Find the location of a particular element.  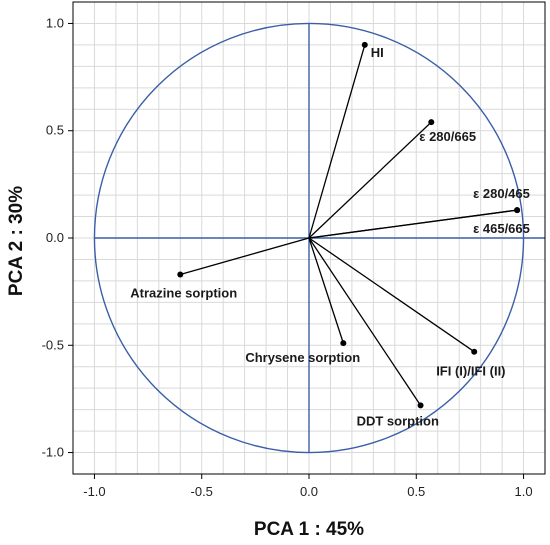

vector-label-chrysene-sorption: Chrysene sorption is located at coordinates (302, 357).